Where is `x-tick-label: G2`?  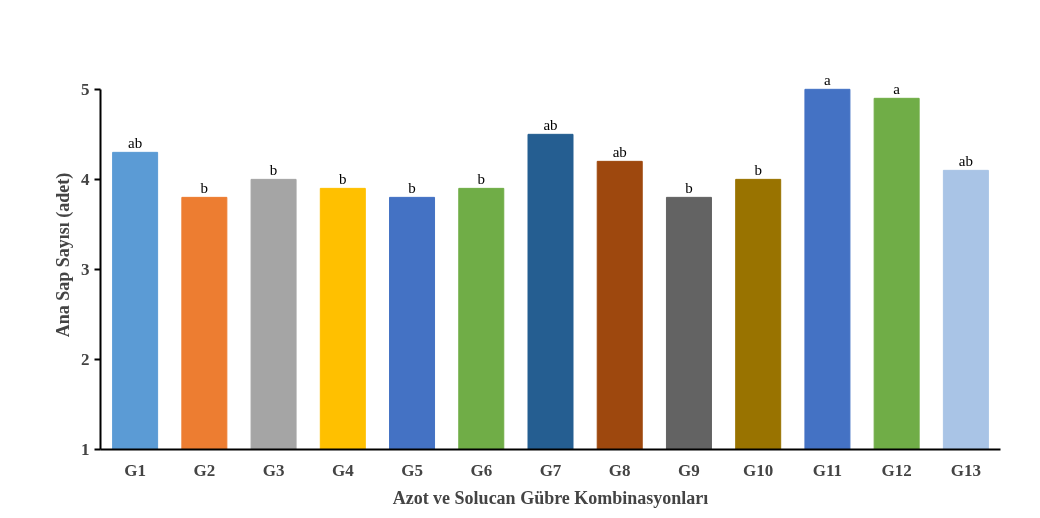
x-tick-label: G2 is located at coordinates (204, 470).